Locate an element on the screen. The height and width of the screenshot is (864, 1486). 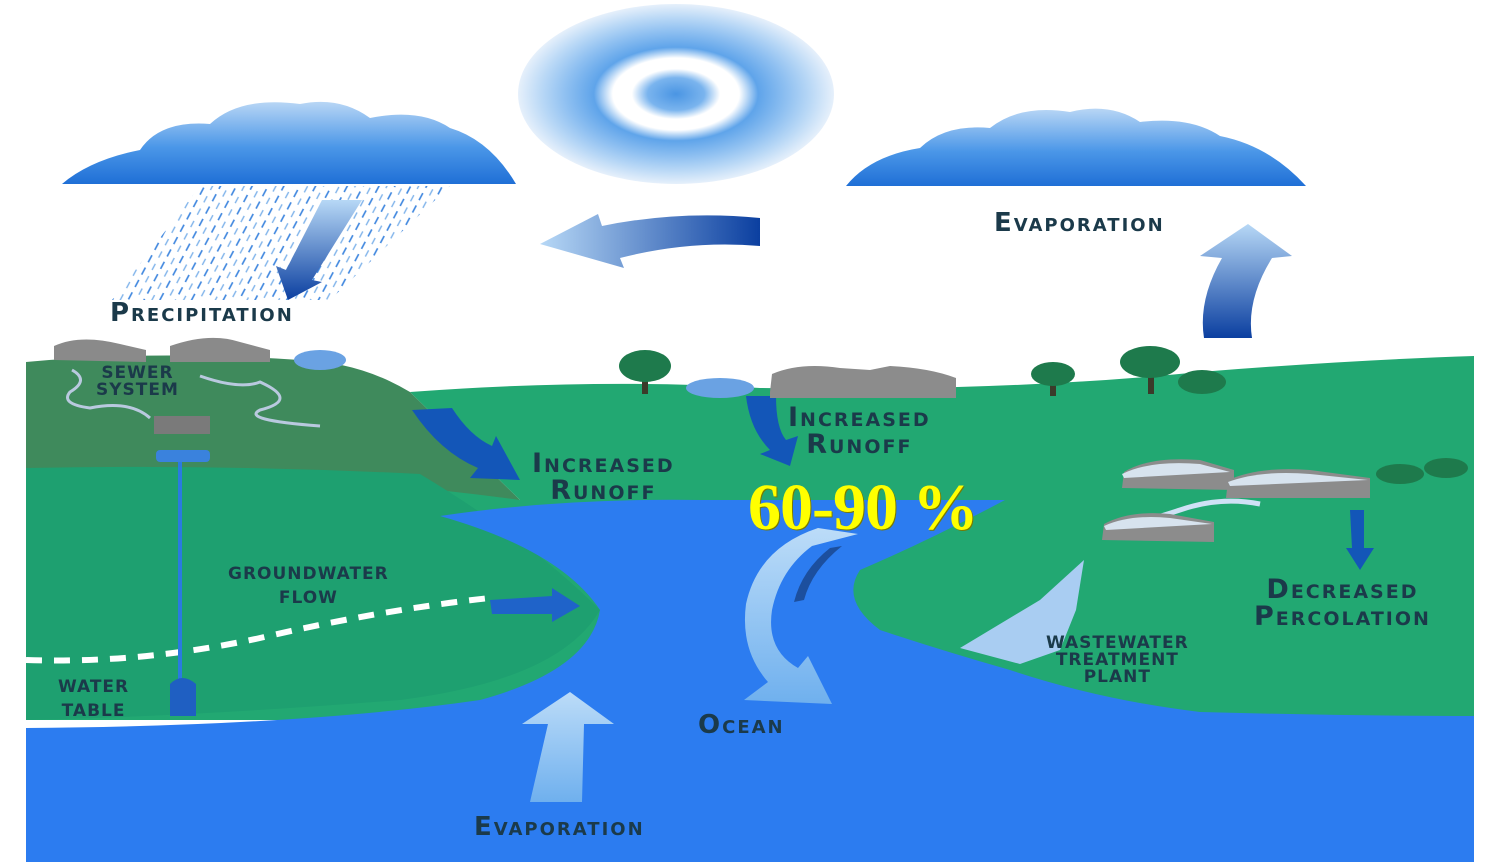
increased-runoff-center-label: Increased Runoff is located at coordinates (859, 431).